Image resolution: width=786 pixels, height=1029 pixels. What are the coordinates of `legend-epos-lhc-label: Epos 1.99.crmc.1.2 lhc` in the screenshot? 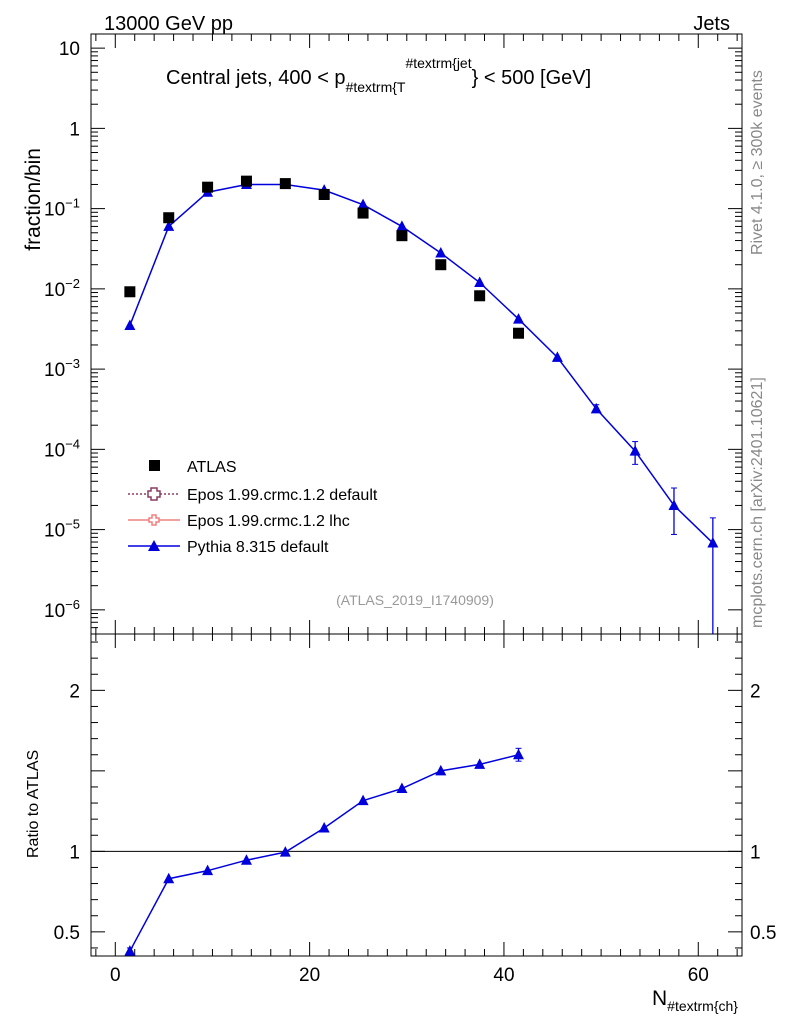 It's located at (268, 521).